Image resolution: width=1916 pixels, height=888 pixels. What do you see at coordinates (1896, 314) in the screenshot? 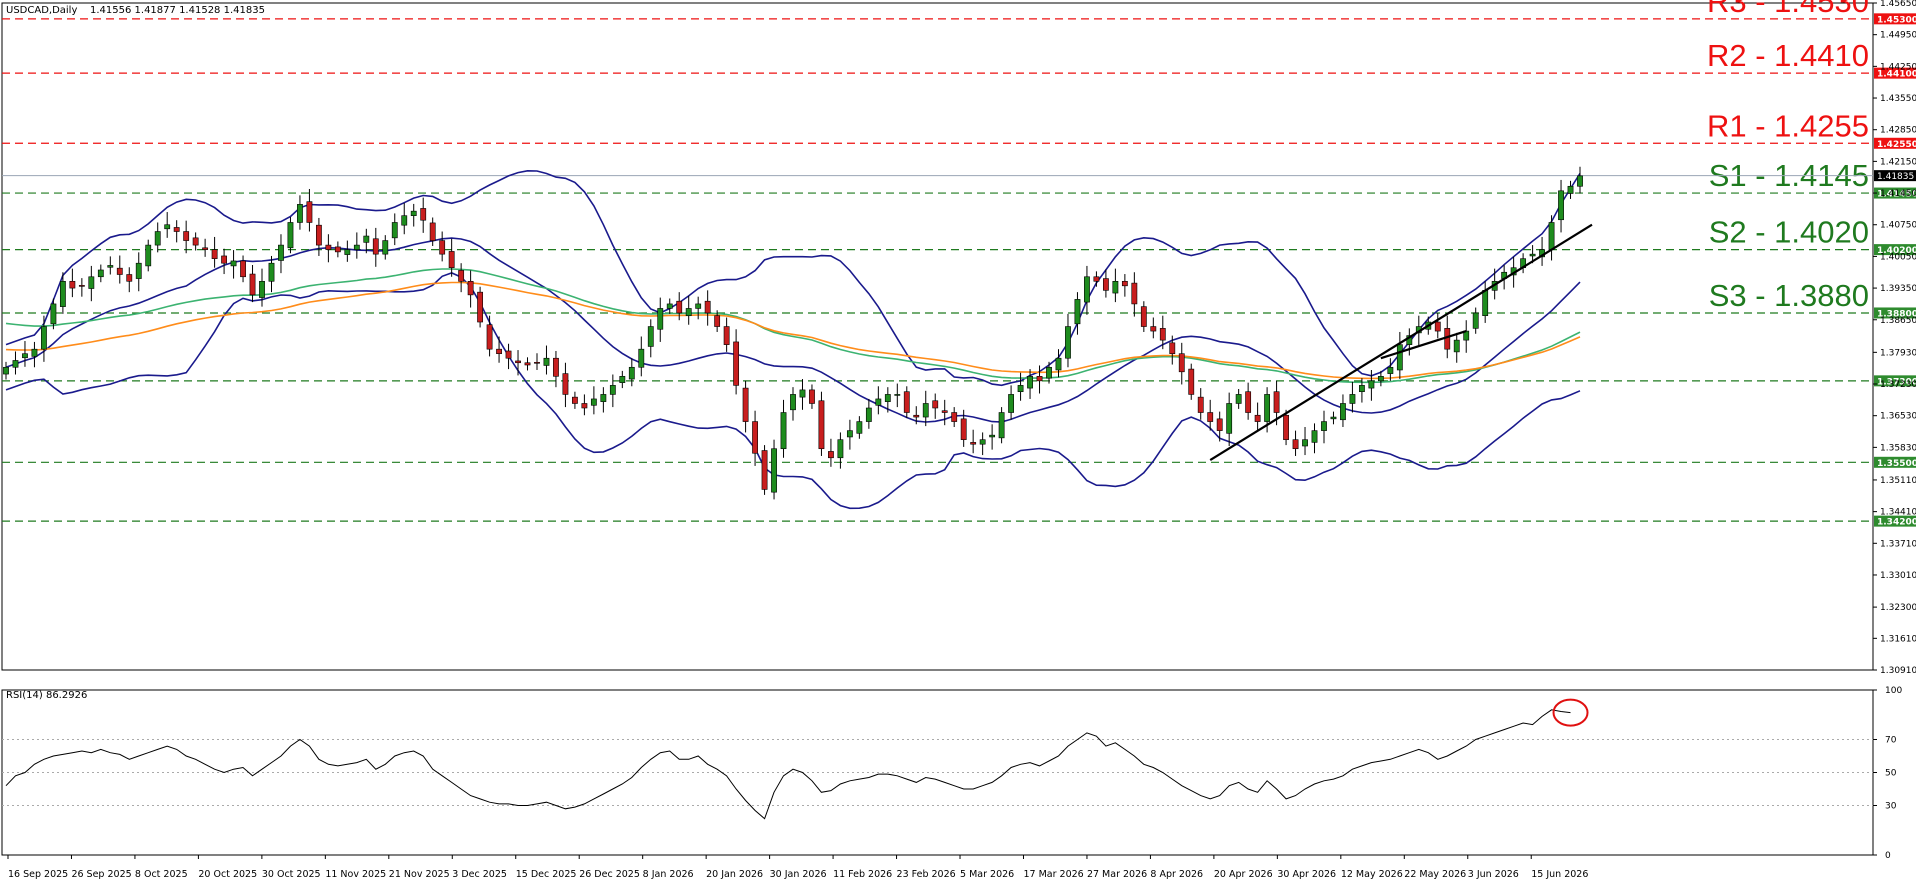
I see `level-price-tag-label: 1.38800` at bounding box center [1896, 314].